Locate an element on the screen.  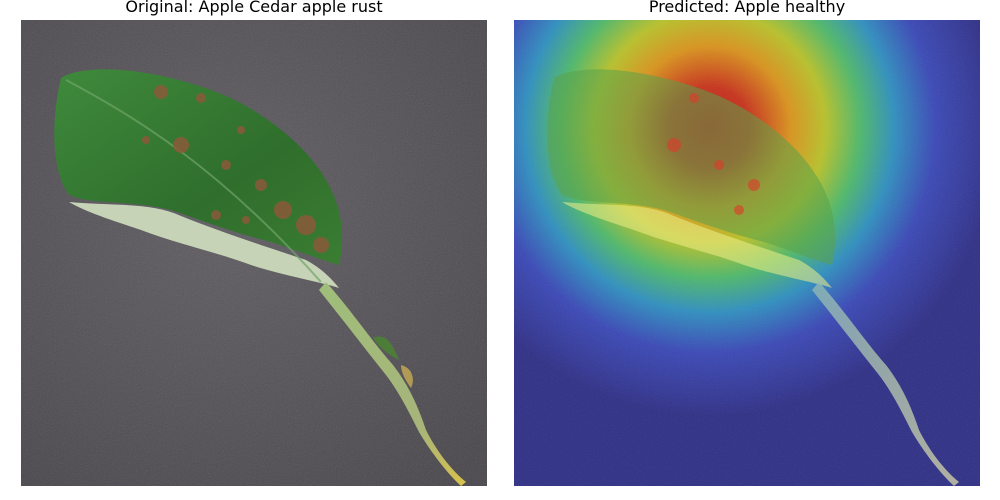
predicted-title: Predicted: Apple healthy is located at coordinates (747, 8).